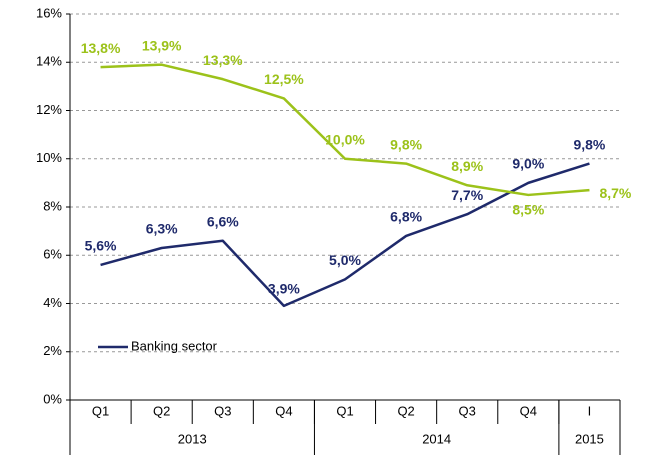 The width and height of the screenshot is (652, 455). Describe the element at coordinates (223, 60) in the screenshot. I see `data-label: 13,3%` at that location.